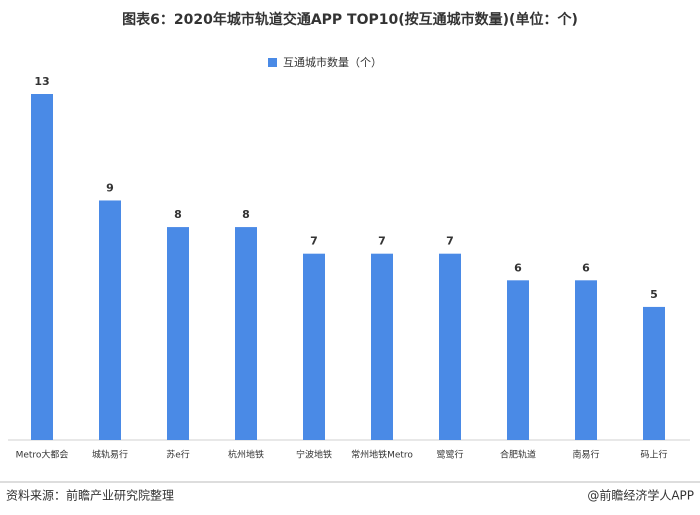 The width and height of the screenshot is (700, 515). Describe the element at coordinates (449, 455) in the screenshot. I see `x-tick-label: 鹭鹭行` at that location.